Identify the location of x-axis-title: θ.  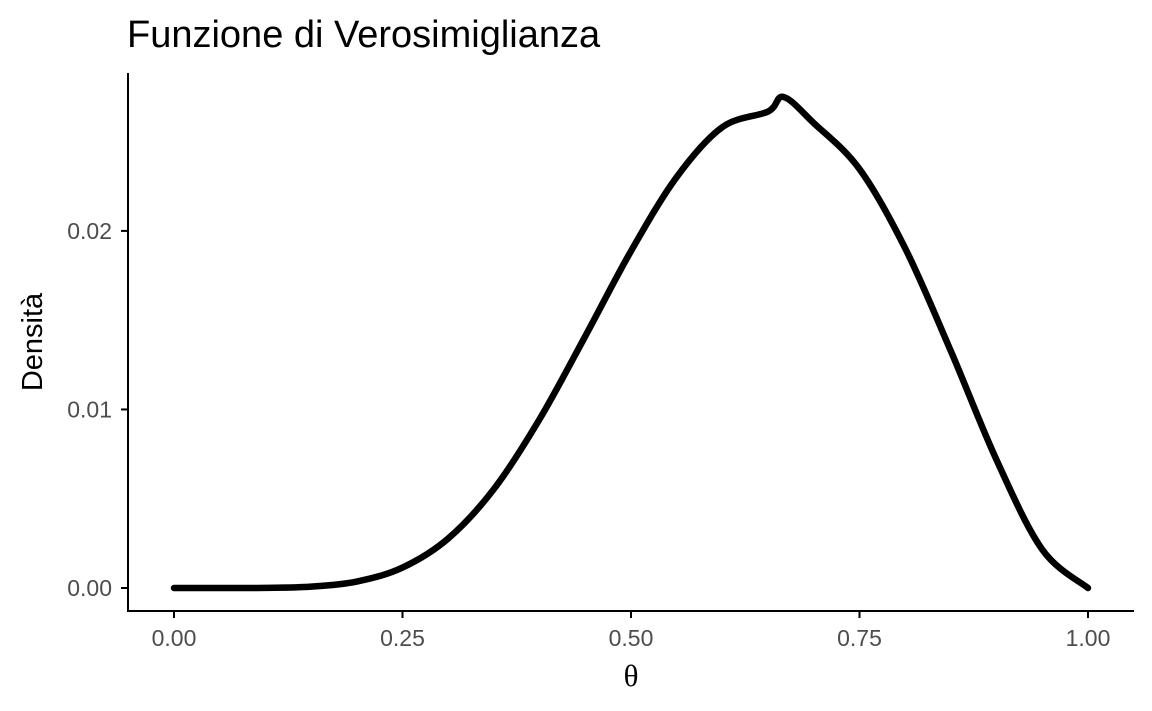
(631, 675).